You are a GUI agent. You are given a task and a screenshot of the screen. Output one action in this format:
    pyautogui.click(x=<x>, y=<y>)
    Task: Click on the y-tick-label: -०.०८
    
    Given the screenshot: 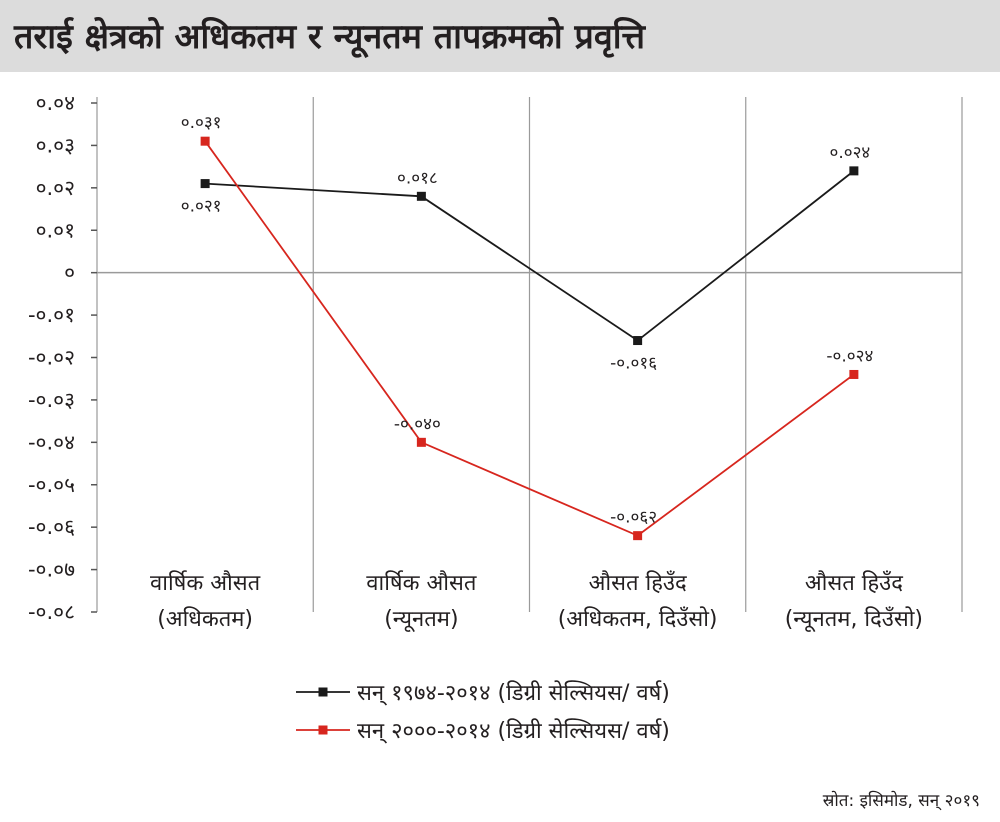 What is the action you would take?
    pyautogui.click(x=51, y=612)
    